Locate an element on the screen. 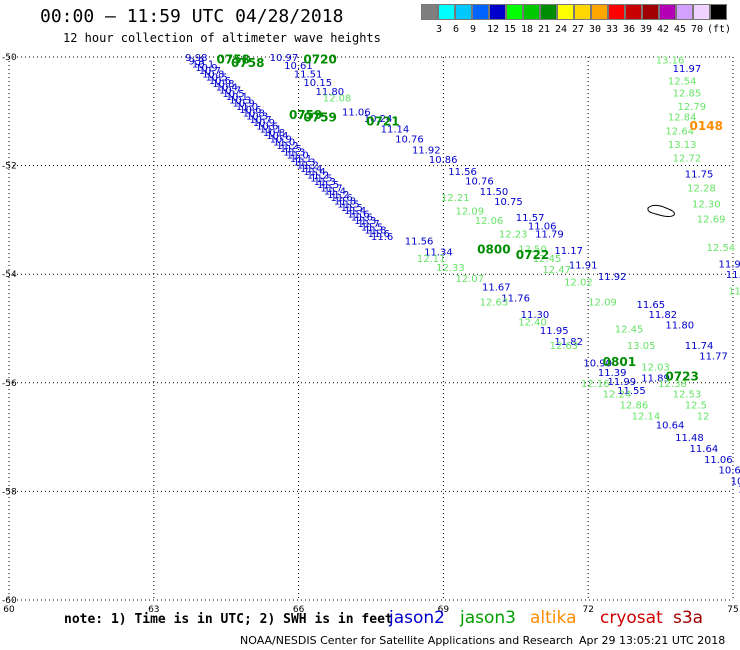 Image resolution: width=740 pixels, height=650 pixels. lat-tick-label: -58 is located at coordinates (9, 492).